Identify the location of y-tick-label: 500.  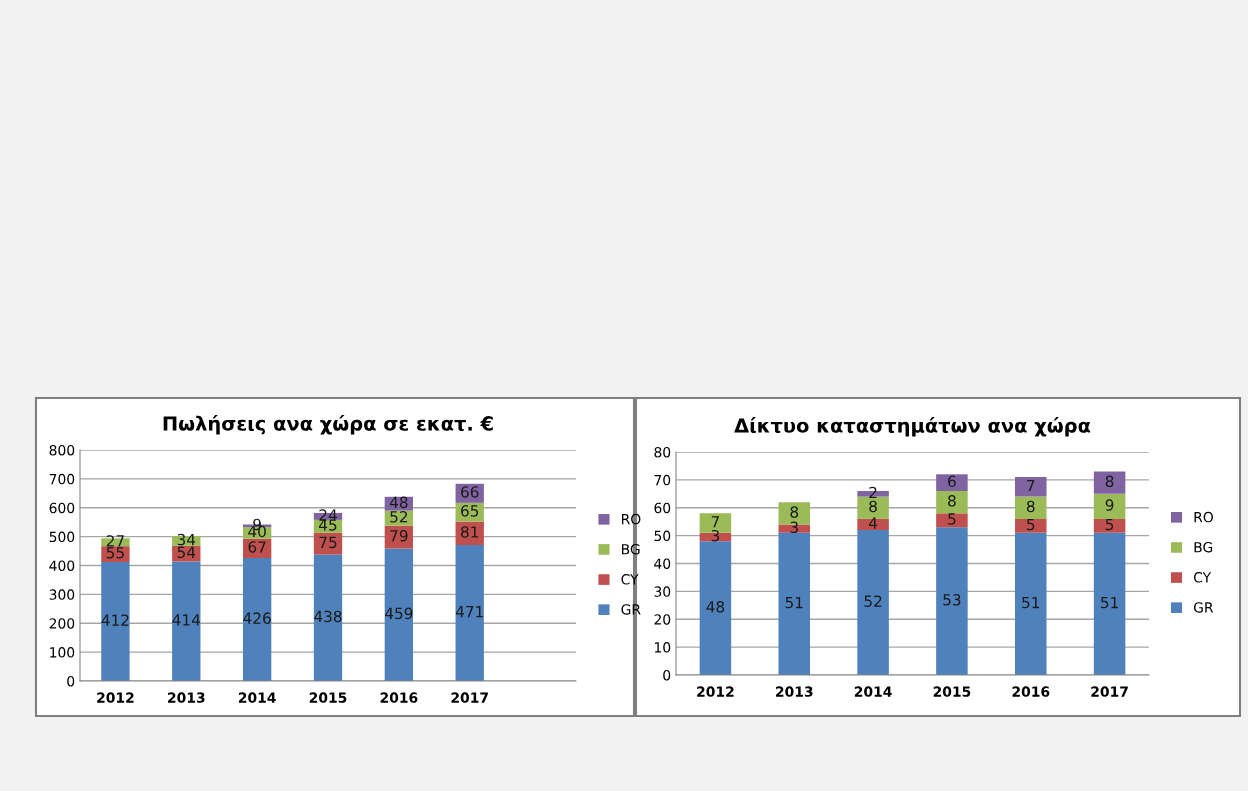
(62, 537).